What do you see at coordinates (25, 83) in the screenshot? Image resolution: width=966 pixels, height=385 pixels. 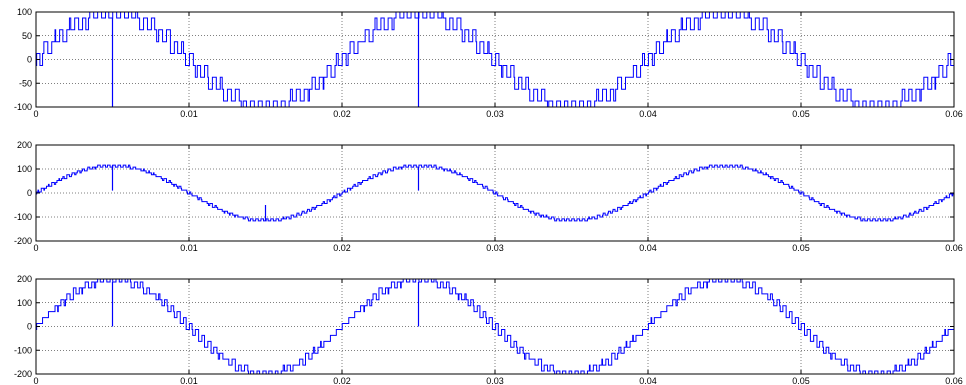 I see `y-tick-label: -50` at bounding box center [25, 83].